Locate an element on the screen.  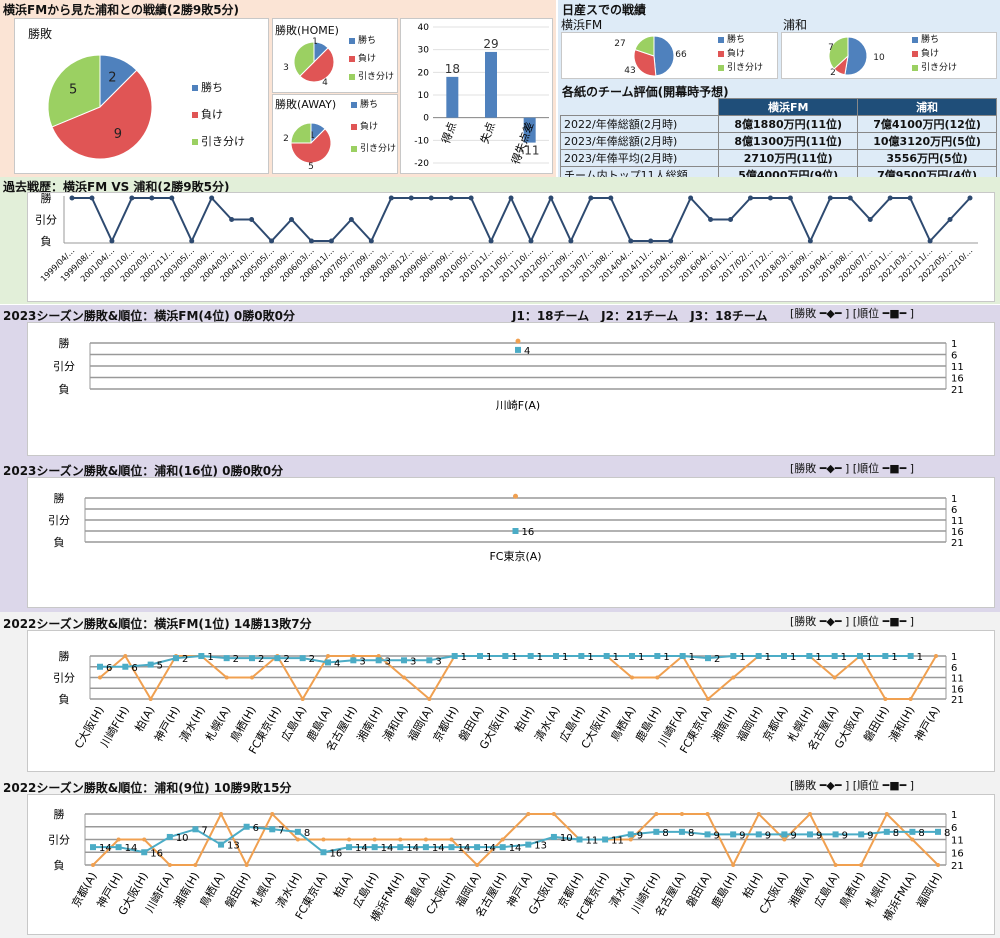
pie-label-2: 2 is located at coordinates (286, 139).